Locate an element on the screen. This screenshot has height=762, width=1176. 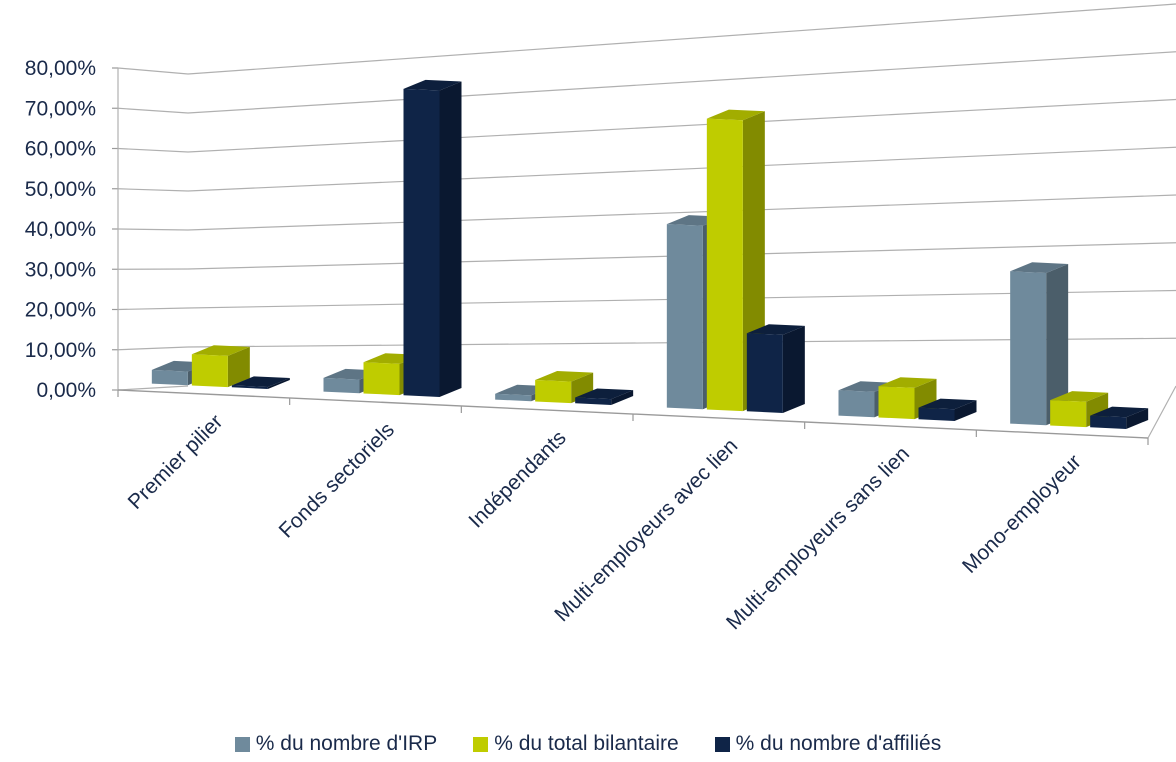
y-tick-label: 80,00% is located at coordinates (60, 68).